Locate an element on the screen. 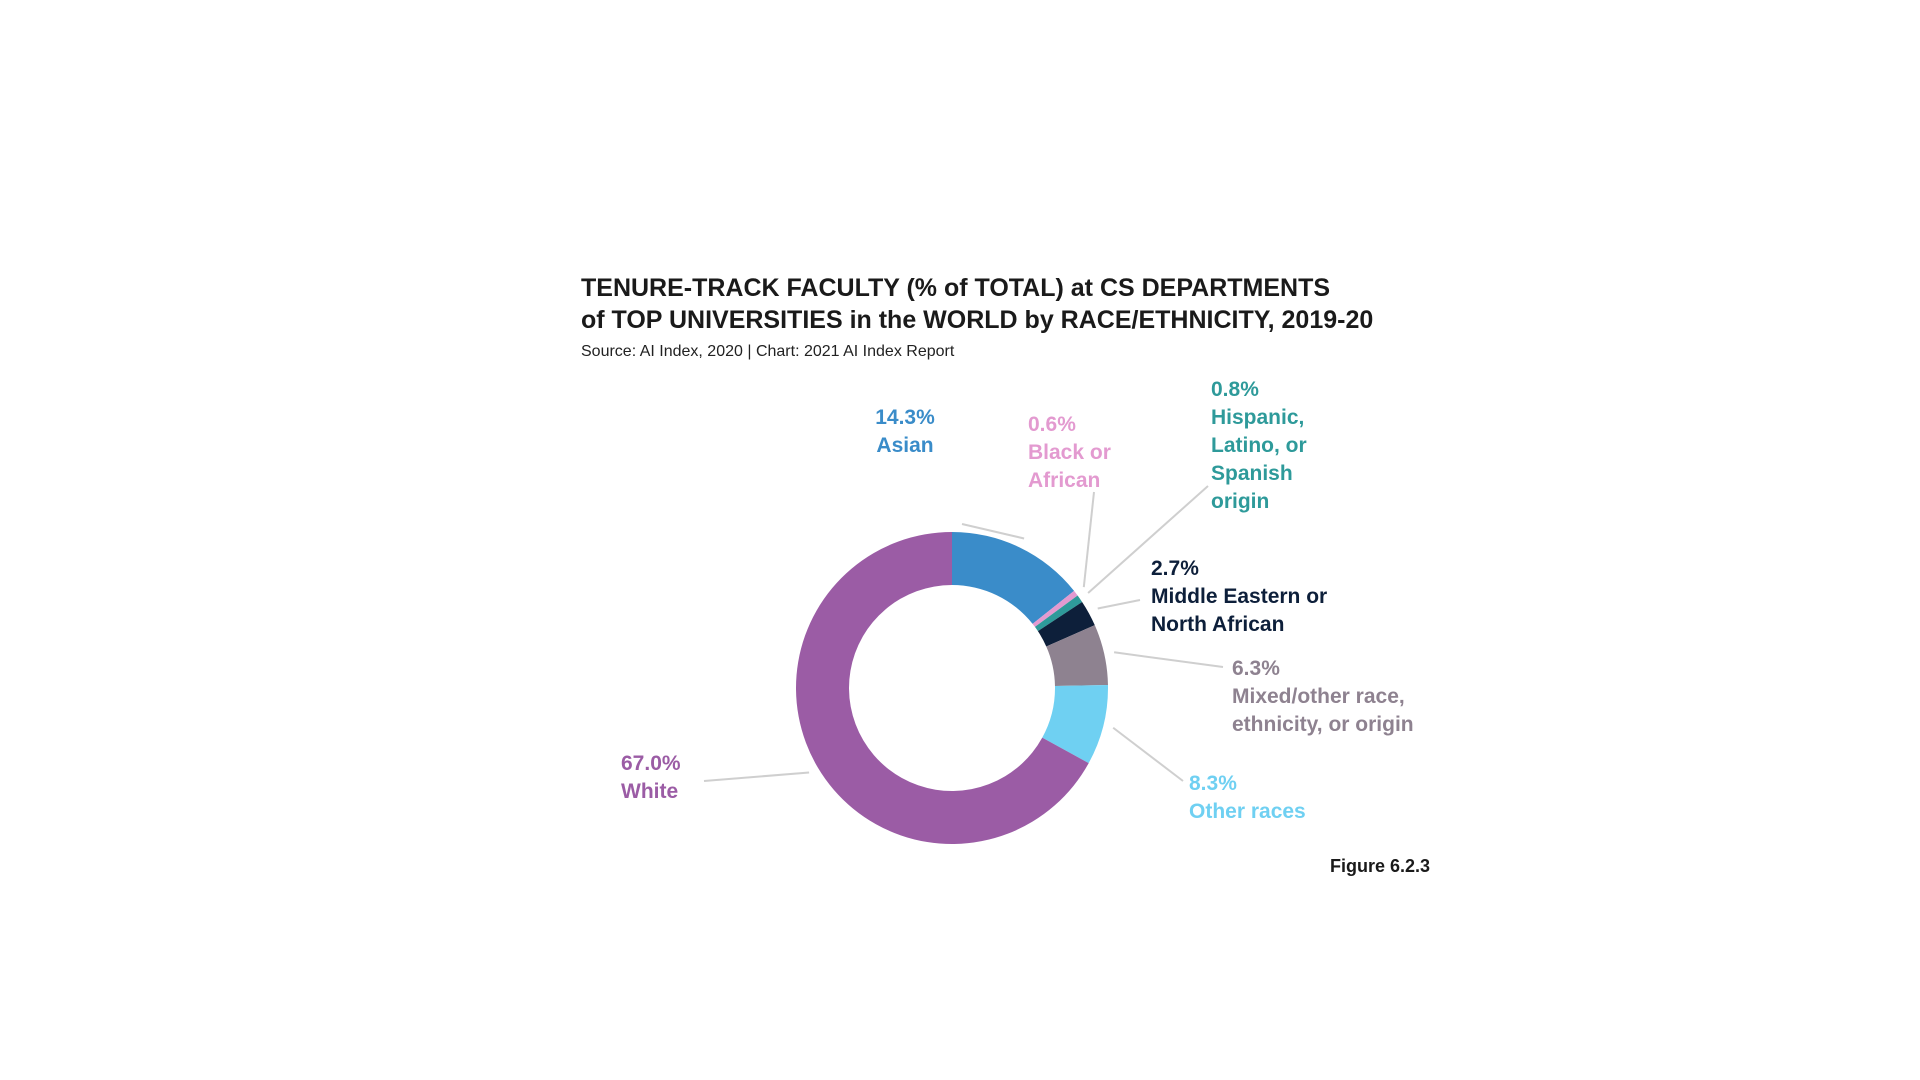 The width and height of the screenshot is (1920, 1080). leader-line-hispanic-latino-or-spanish-origin is located at coordinates (1148, 539).